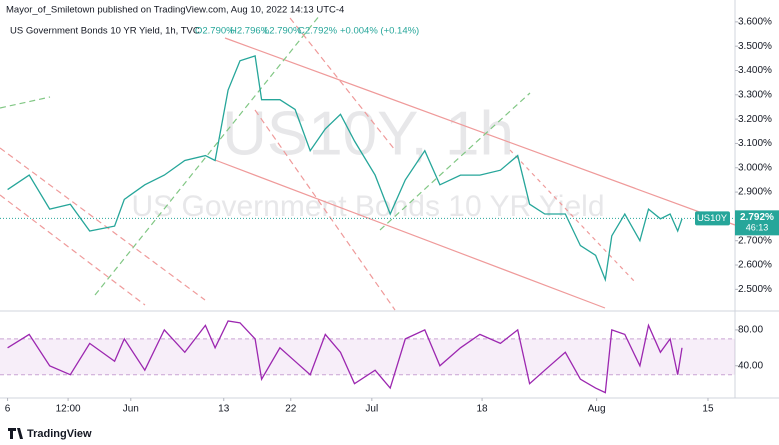 Image resolution: width=779 pixels, height=445 pixels. Describe the element at coordinates (283, 31) in the screenshot. I see `ohlc-low: L2.790%` at that location.